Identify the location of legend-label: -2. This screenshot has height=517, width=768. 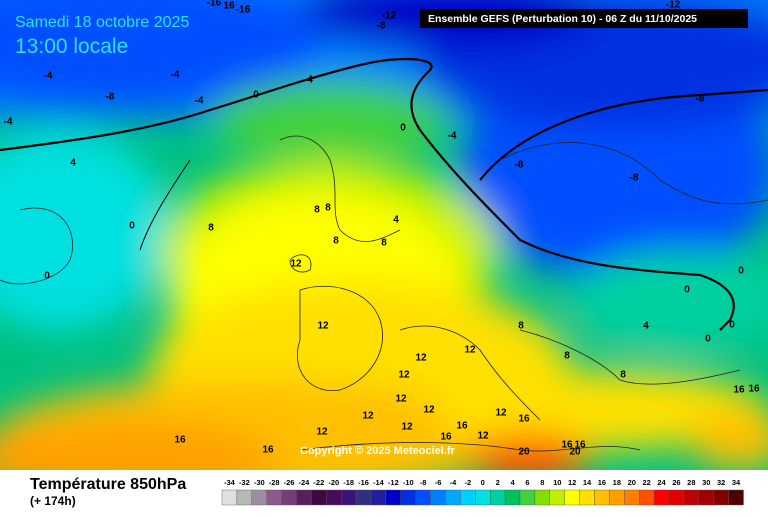
(468, 482).